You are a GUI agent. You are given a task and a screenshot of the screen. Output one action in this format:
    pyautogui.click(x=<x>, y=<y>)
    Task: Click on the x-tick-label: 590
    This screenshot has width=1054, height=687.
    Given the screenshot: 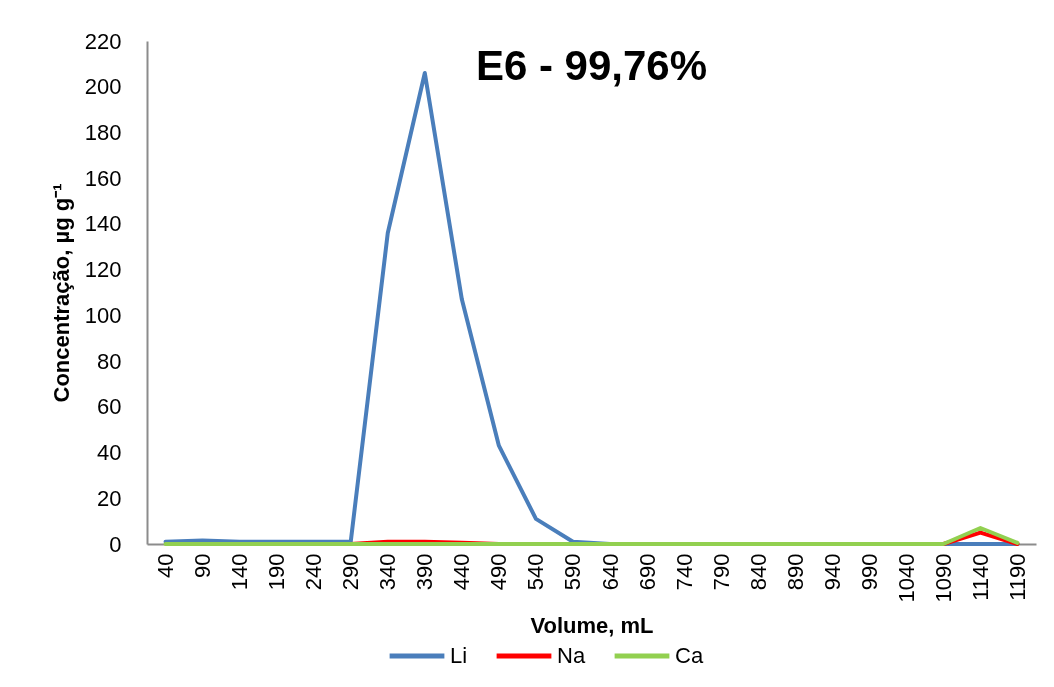 What is the action you would take?
    pyautogui.click(x=573, y=572)
    